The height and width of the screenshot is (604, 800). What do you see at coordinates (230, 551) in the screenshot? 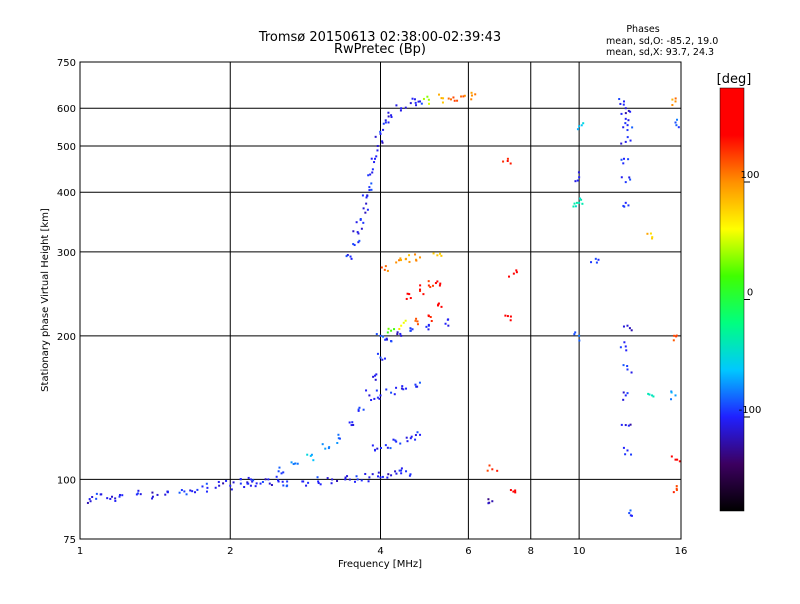
I see `x-tick-label: 2` at bounding box center [230, 551].